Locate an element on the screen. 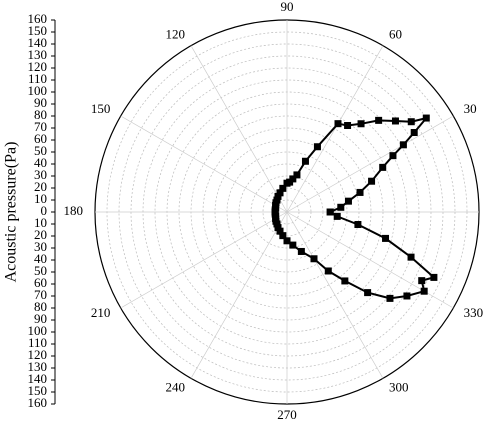 The width and height of the screenshot is (491, 425). theta-tick-label: 240 is located at coordinates (176, 387).